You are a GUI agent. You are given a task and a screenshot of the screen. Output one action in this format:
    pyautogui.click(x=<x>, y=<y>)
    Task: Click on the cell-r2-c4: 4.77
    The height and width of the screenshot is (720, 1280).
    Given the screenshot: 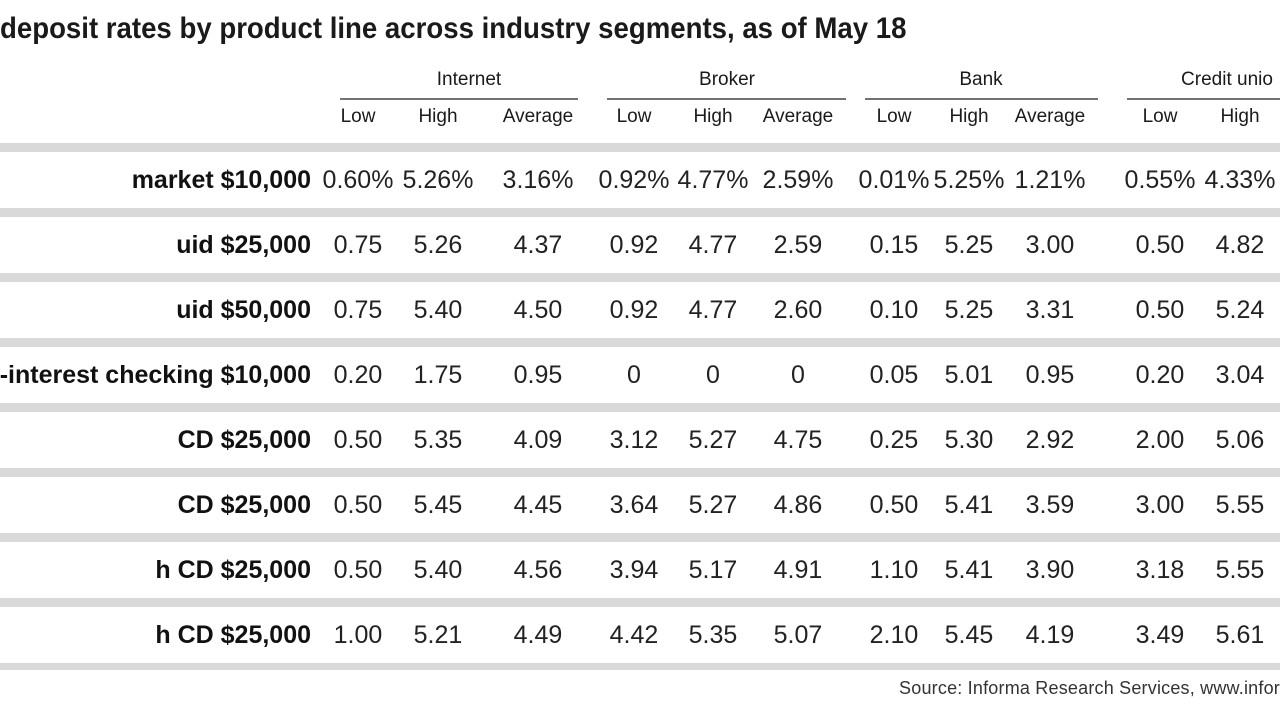 What is the action you would take?
    pyautogui.click(x=713, y=310)
    